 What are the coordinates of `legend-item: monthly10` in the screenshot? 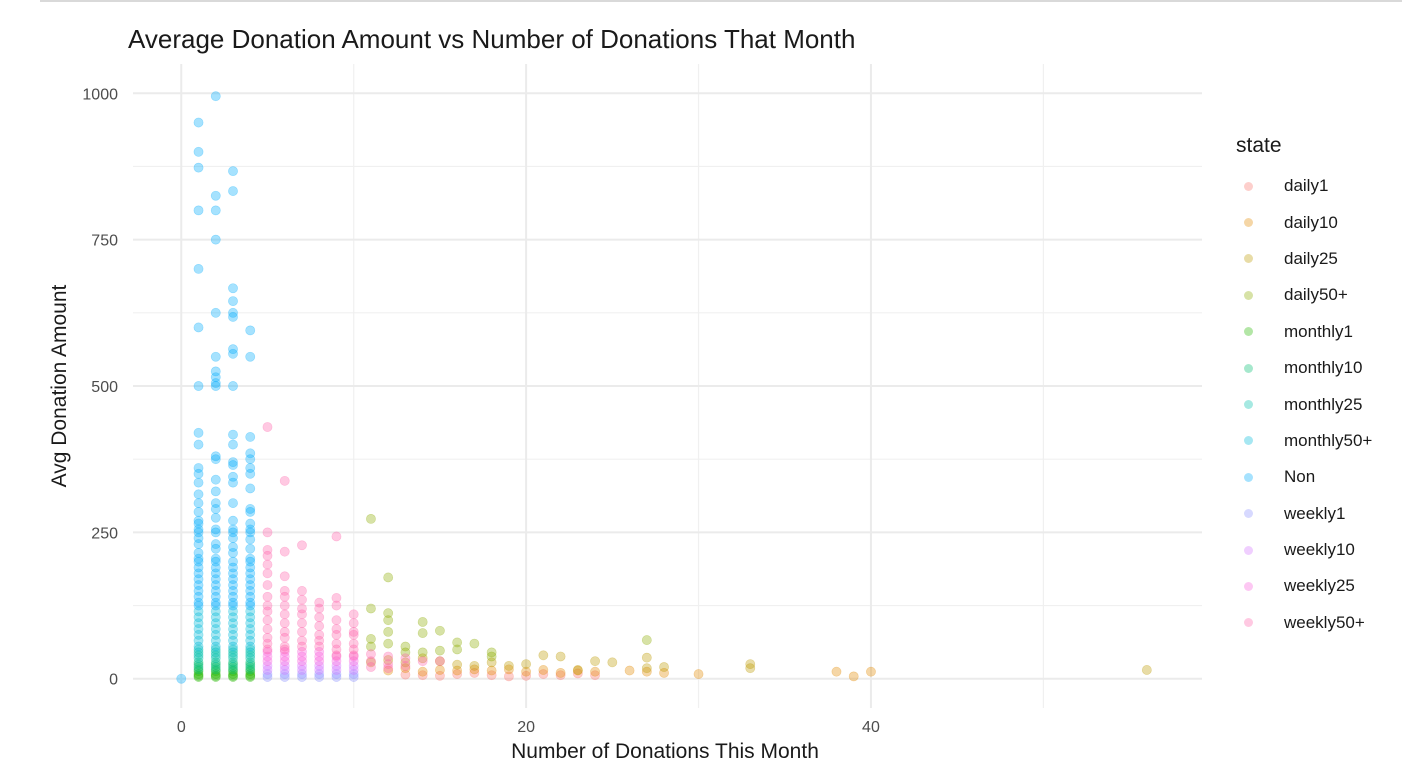 It's located at (1308, 368).